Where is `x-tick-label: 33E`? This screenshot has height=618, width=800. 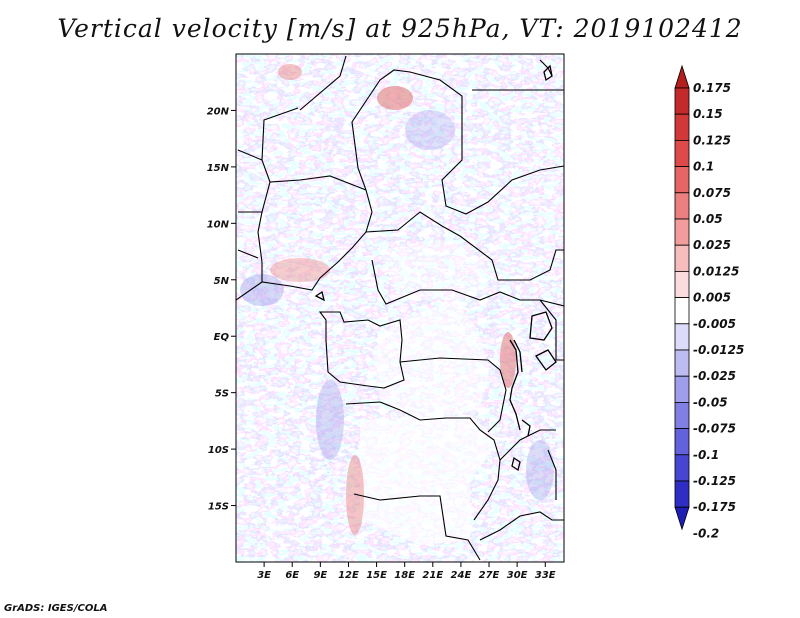
x-tick-label: 33E is located at coordinates (545, 575).